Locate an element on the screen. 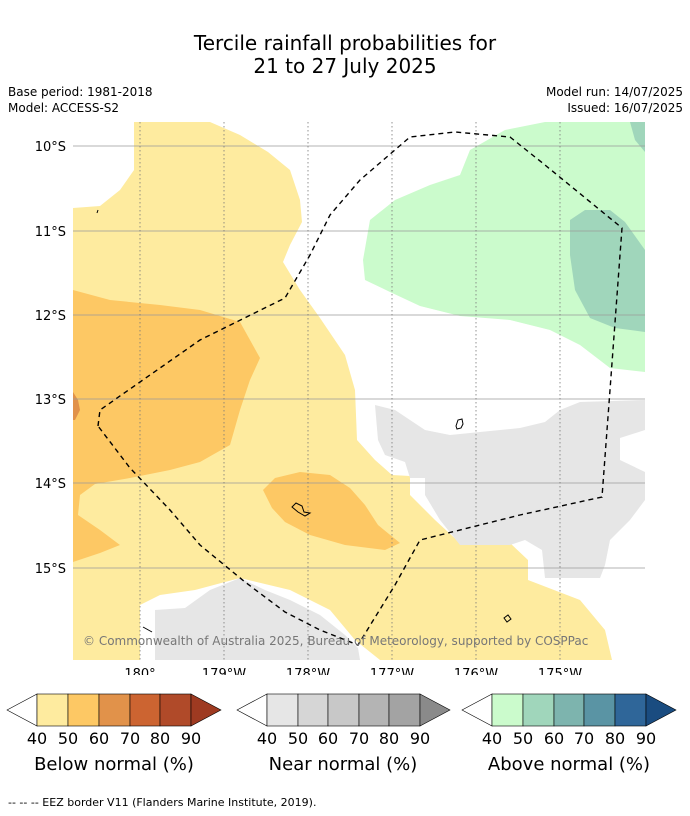 This screenshot has width=690, height=816. lon-label: 180° is located at coordinates (139, 671).